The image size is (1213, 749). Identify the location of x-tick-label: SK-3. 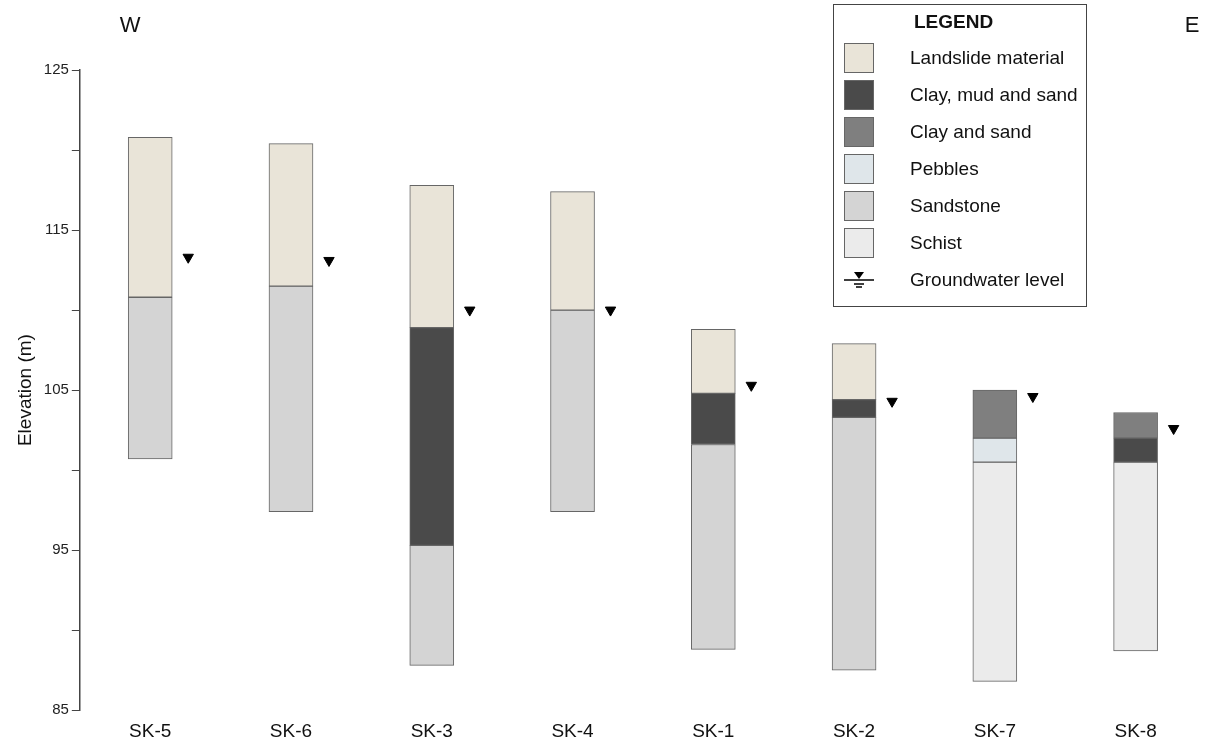
(431, 730).